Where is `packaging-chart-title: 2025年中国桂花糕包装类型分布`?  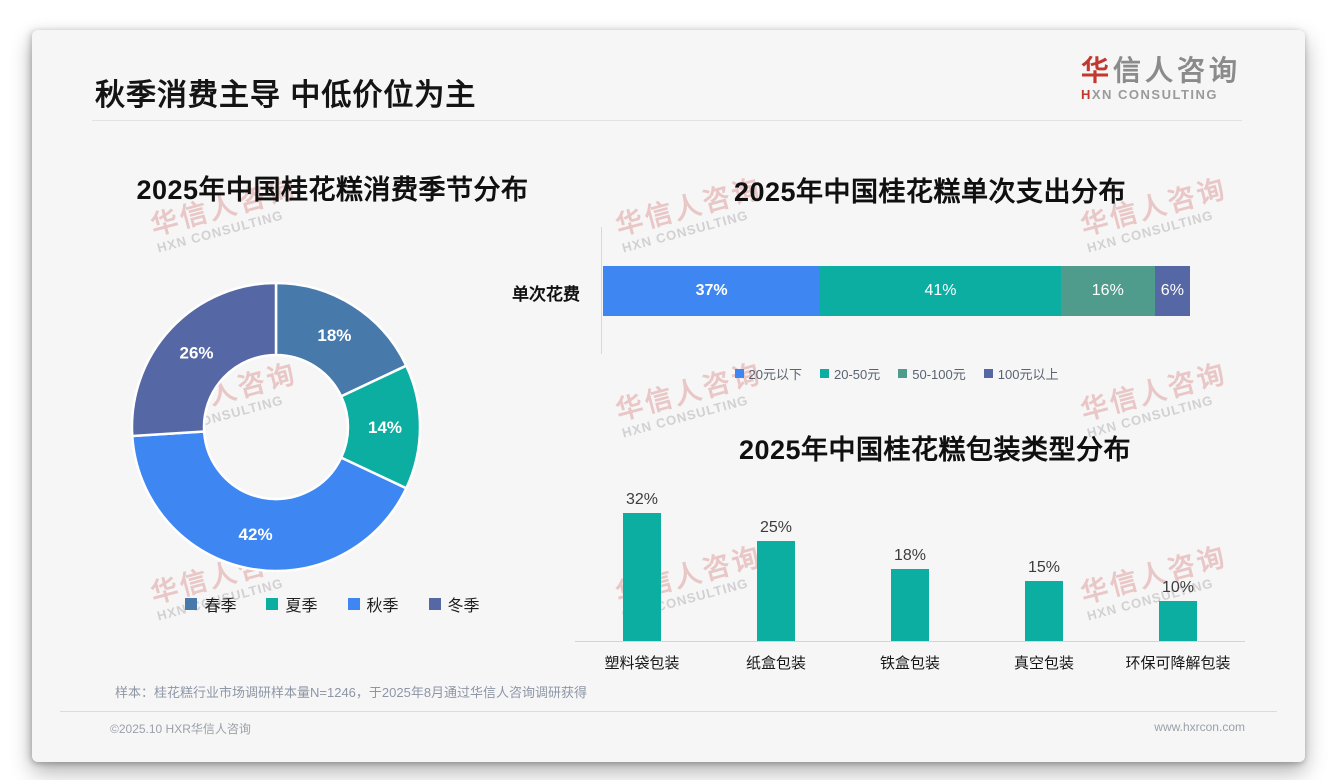
packaging-chart-title: 2025年中国桂花糕包装类型分布 is located at coordinates (935, 450).